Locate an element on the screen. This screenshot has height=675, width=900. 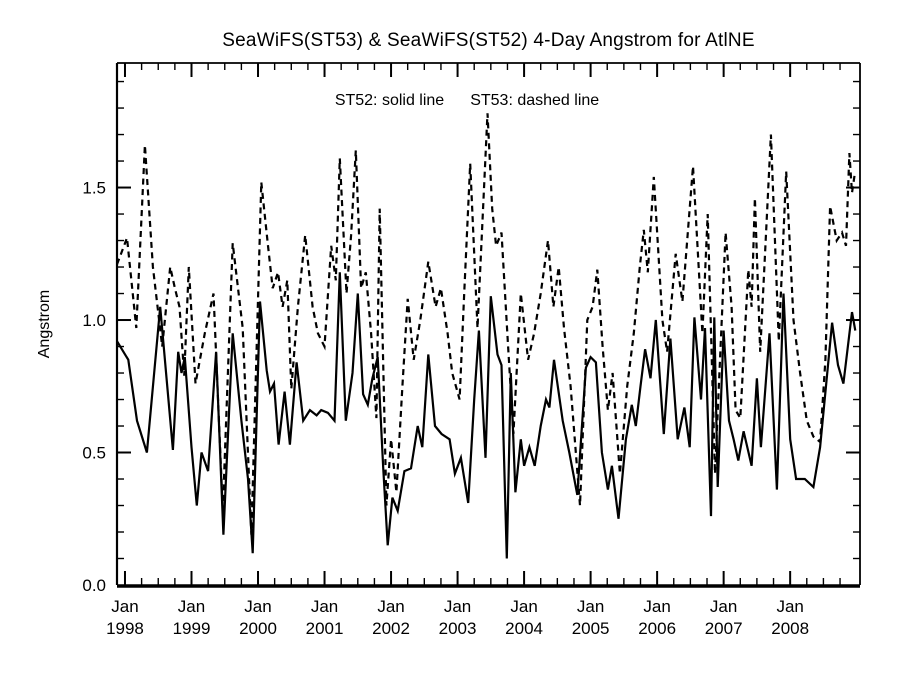
x-tick-year: 2000 is located at coordinates (258, 628).